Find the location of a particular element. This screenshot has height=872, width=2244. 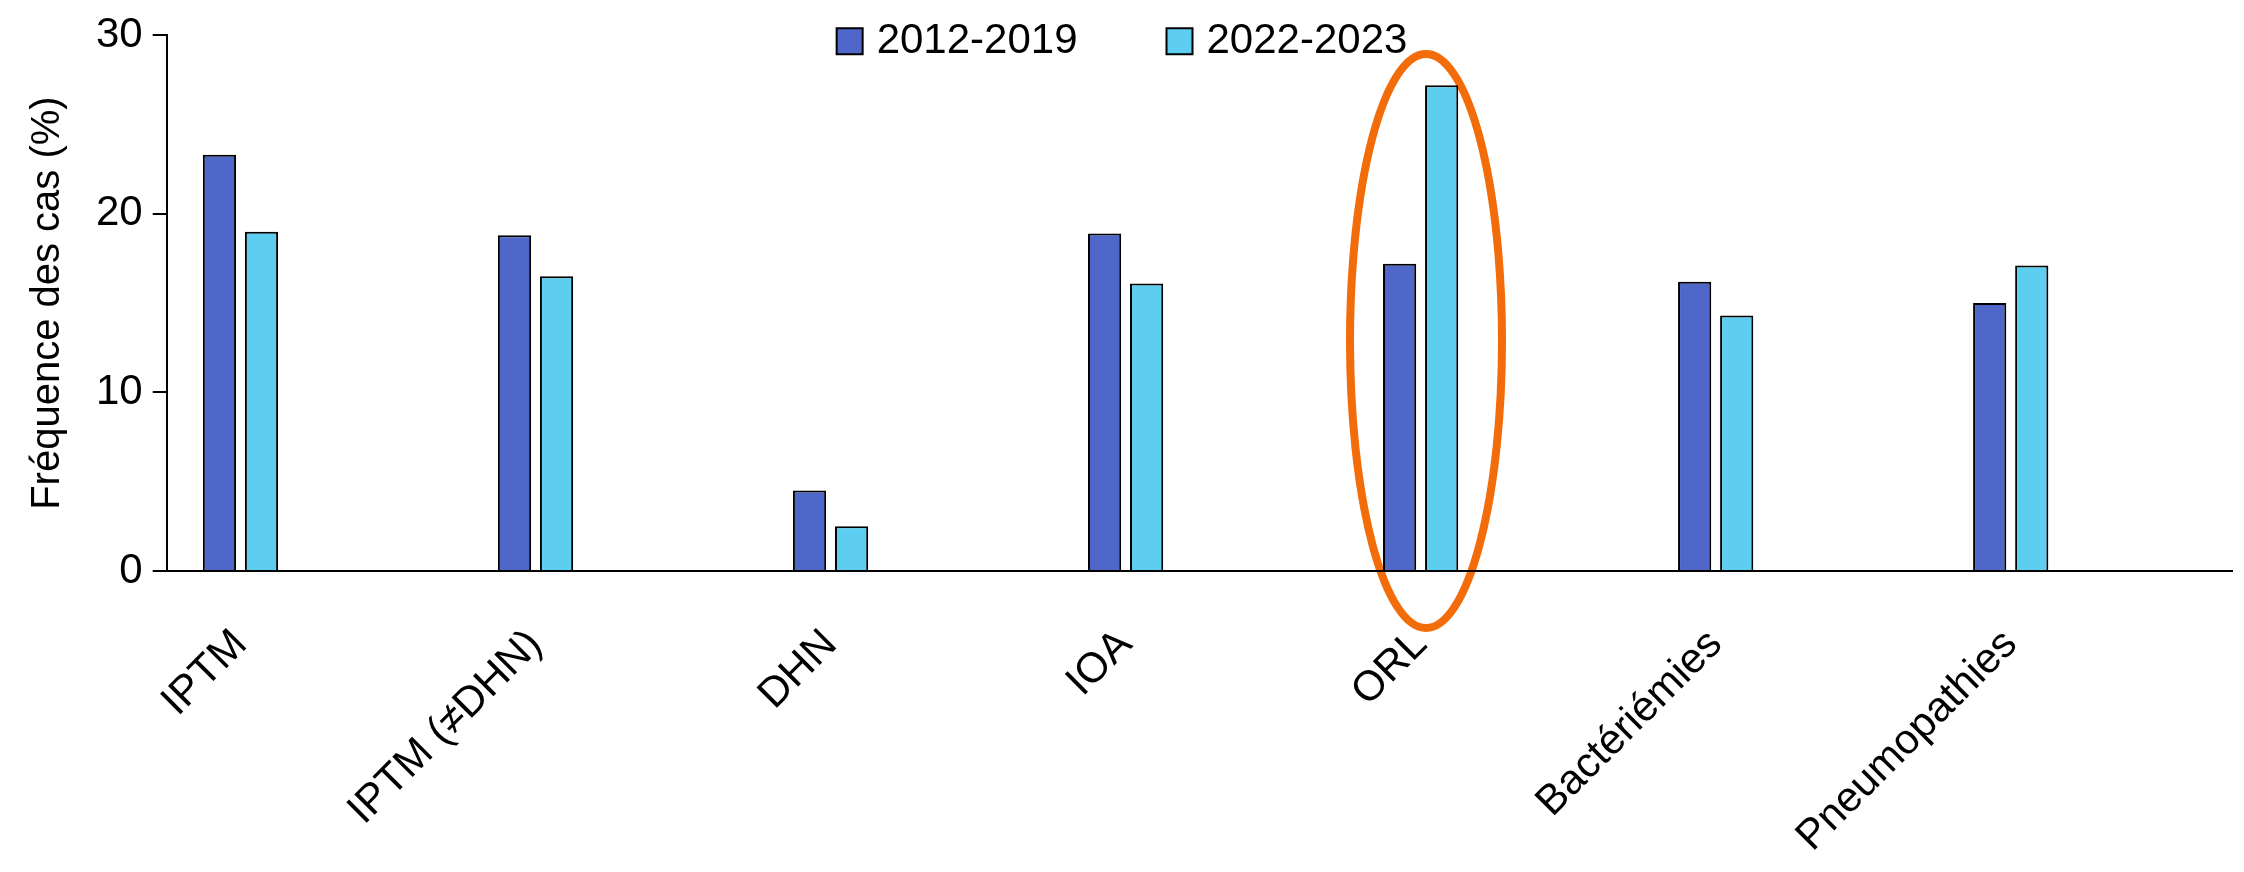

legend-label: 2022-2023 is located at coordinates (1307, 38).